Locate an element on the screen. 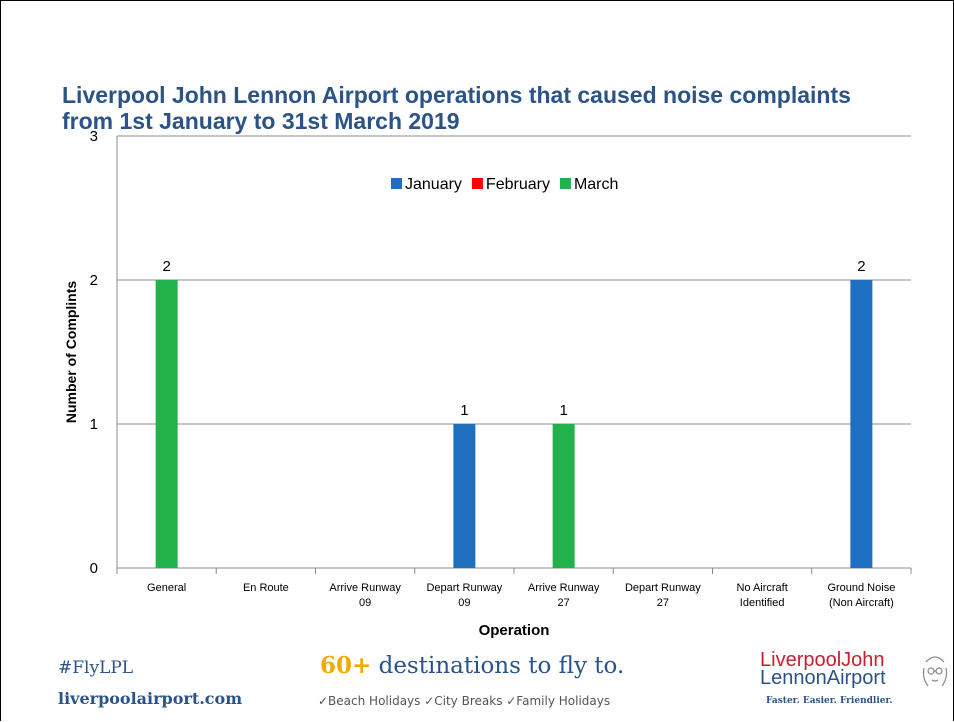 The image size is (954, 722). legend-swatch-january is located at coordinates (396, 183).